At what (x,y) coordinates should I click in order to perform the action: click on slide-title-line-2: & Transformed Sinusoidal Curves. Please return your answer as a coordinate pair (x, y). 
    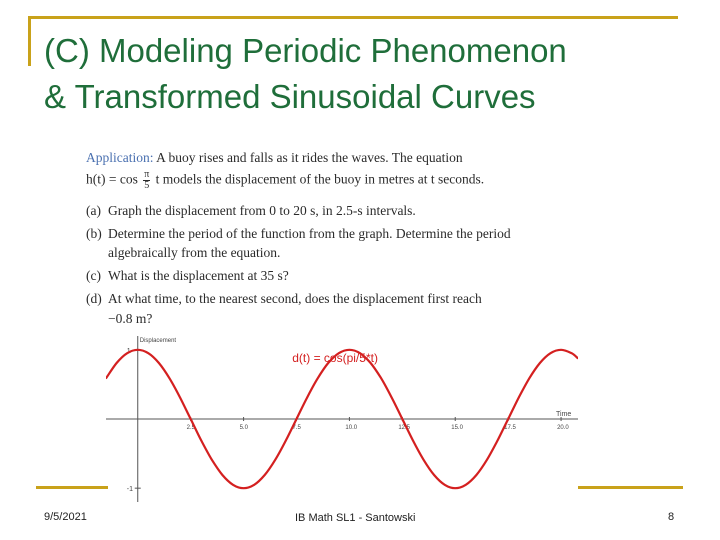
    Looking at the image, I should click on (290, 96).